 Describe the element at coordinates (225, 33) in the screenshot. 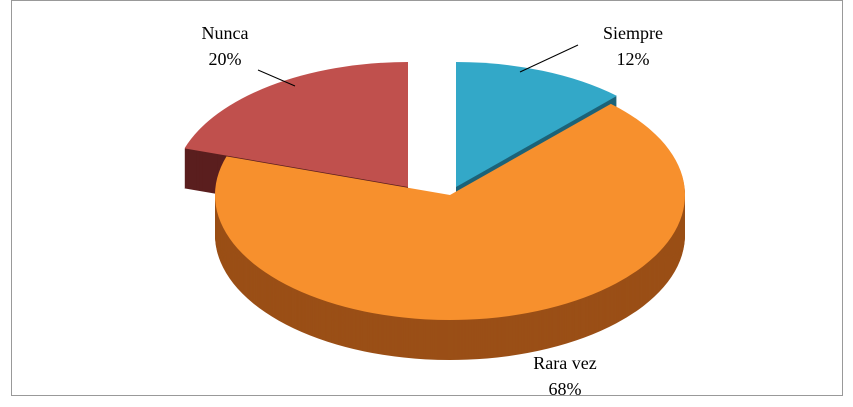

I see `slice-label: Nunca` at that location.